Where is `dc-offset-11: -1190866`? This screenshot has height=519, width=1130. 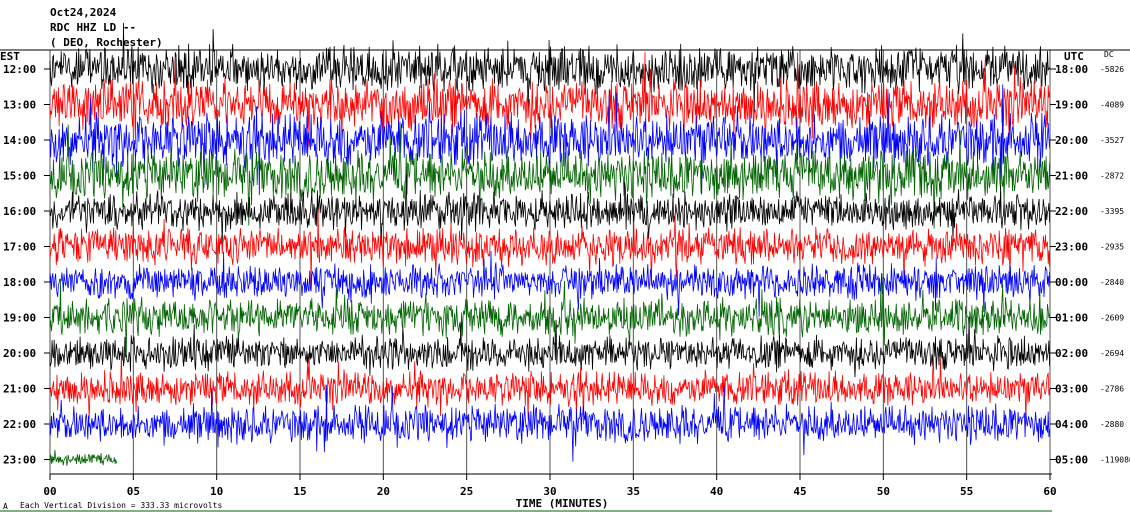
dc-offset-11: -1190866 is located at coordinates (1115, 460).